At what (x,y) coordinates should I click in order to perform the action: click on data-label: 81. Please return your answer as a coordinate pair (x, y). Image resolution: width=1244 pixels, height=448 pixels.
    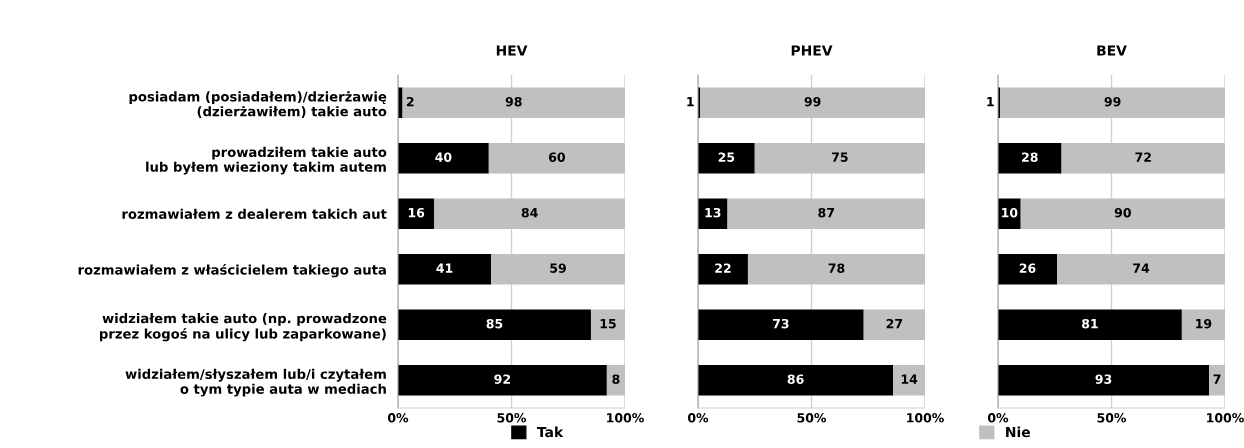
    Looking at the image, I should click on (1090, 323).